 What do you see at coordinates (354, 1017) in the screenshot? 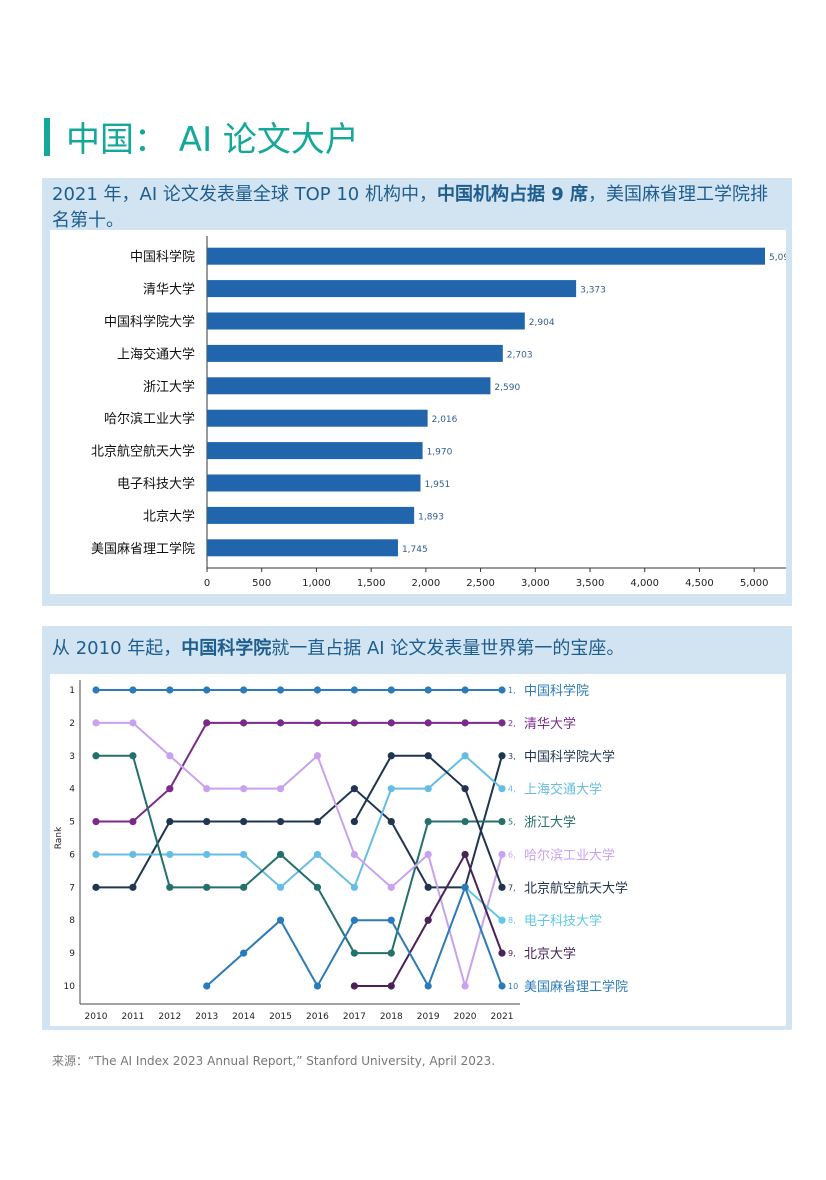
I see `rank-x-tick-label: 2017` at bounding box center [354, 1017].